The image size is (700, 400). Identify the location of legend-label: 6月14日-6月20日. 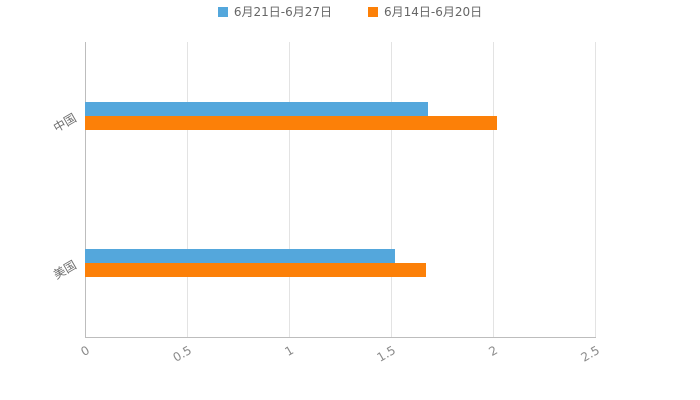
(433, 12).